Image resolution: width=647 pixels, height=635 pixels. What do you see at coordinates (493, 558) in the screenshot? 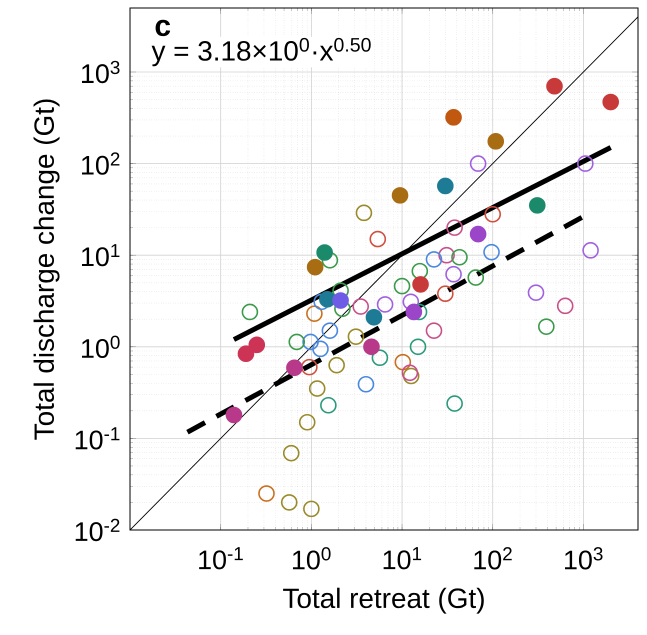
I see `x-tick-label: 10$^{2}$` at bounding box center [493, 558].